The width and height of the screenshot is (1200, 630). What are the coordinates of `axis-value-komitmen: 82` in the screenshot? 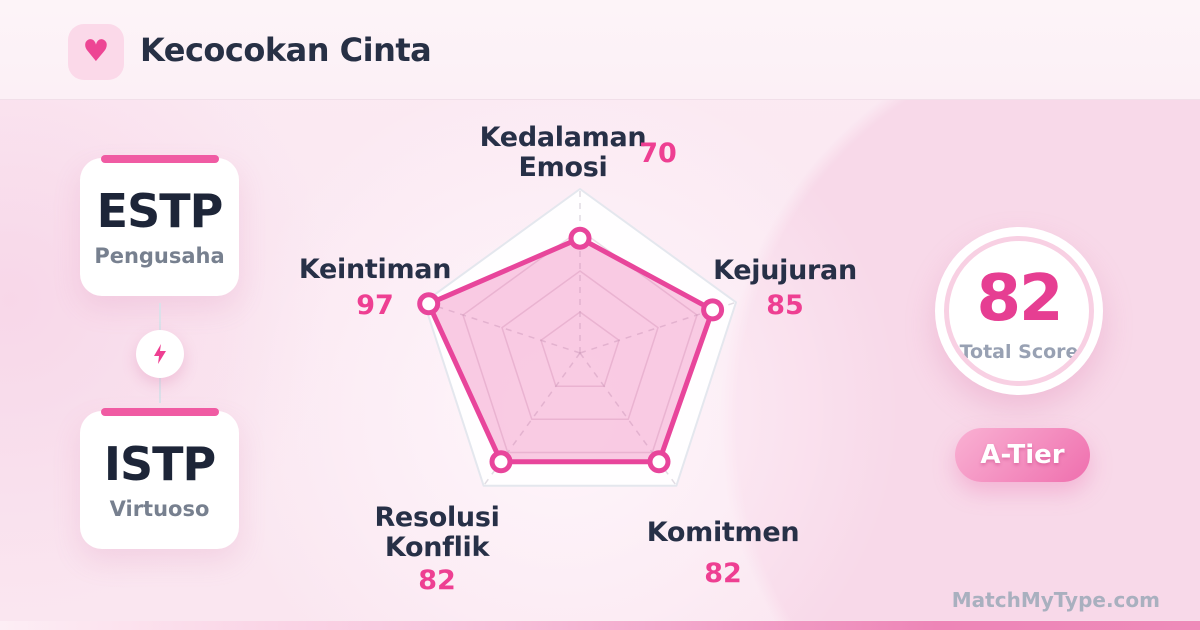 It's located at (723, 573).